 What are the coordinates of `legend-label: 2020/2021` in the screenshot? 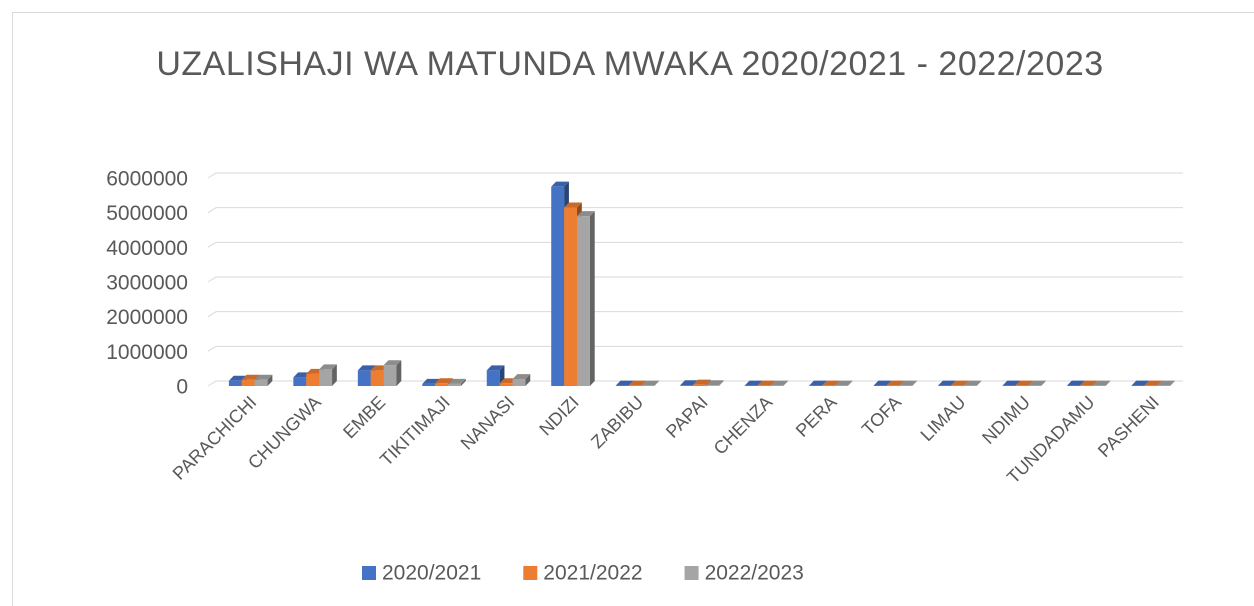 It's located at (431, 573).